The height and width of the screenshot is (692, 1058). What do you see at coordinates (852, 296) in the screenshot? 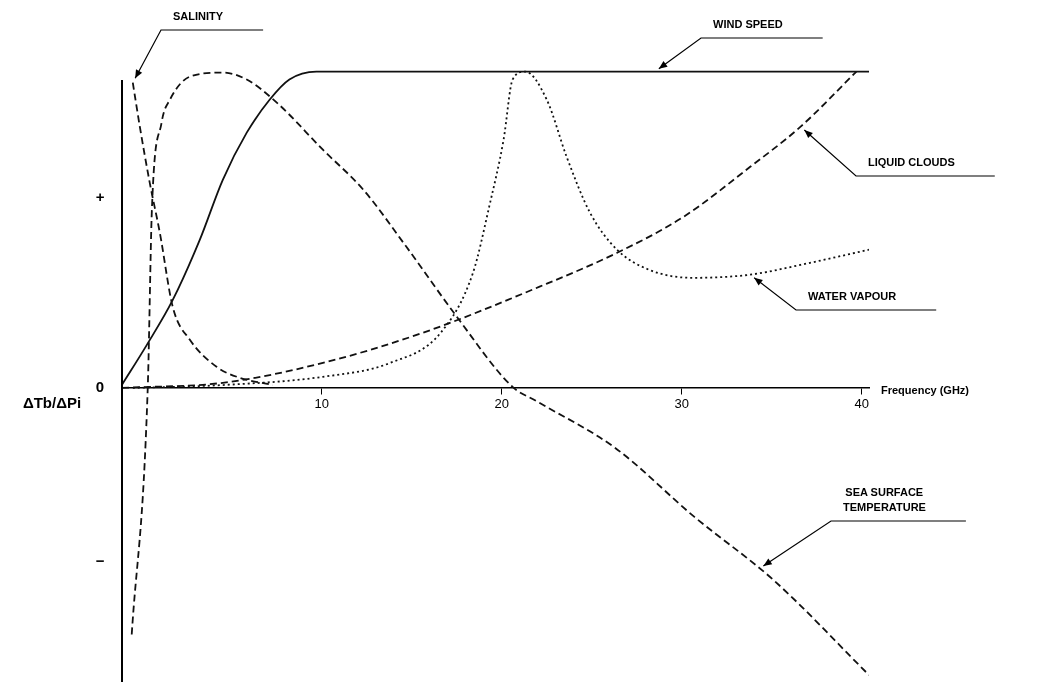
I see `text: WATER VAPOUR` at bounding box center [852, 296].